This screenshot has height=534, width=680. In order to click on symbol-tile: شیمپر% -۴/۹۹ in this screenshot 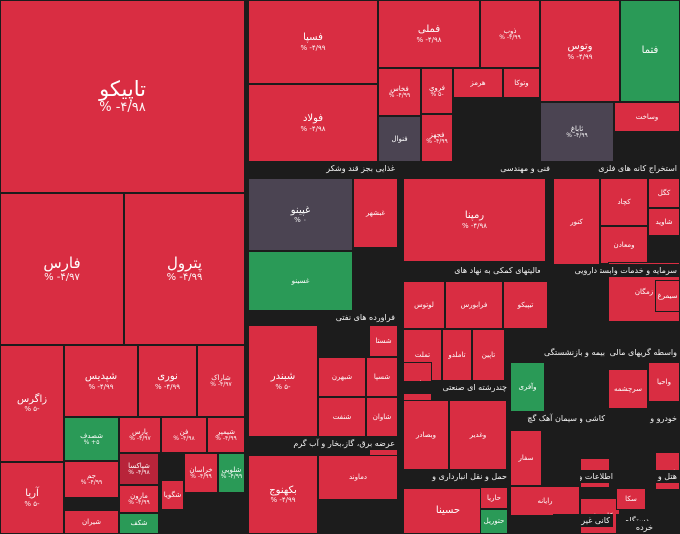, I will do `click(226, 435)`.